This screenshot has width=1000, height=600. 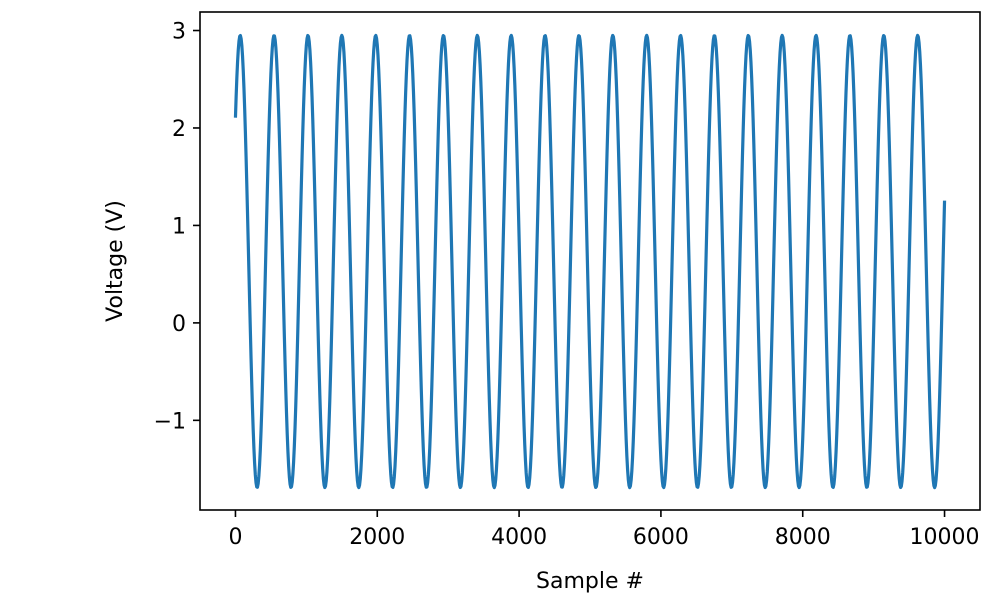 I want to click on x-tick-label: 10000, so click(x=945, y=537).